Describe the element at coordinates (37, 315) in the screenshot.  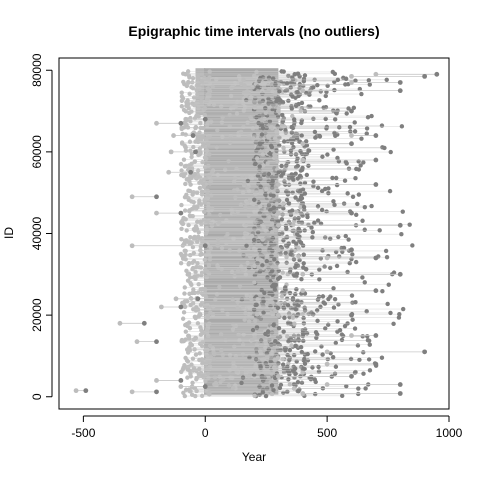
I see `y-tick-label: 20000` at that location.